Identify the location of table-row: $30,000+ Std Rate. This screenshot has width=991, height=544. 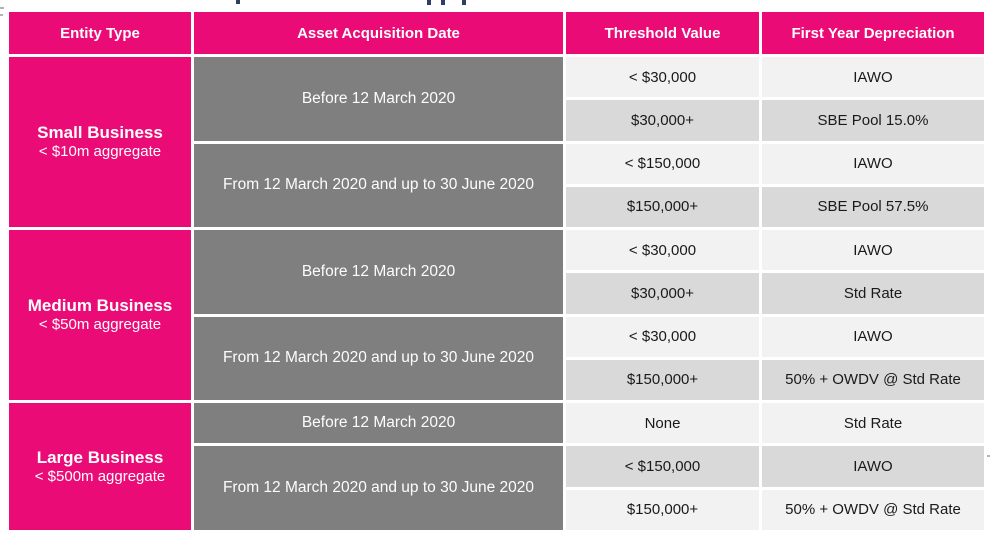
(497, 293).